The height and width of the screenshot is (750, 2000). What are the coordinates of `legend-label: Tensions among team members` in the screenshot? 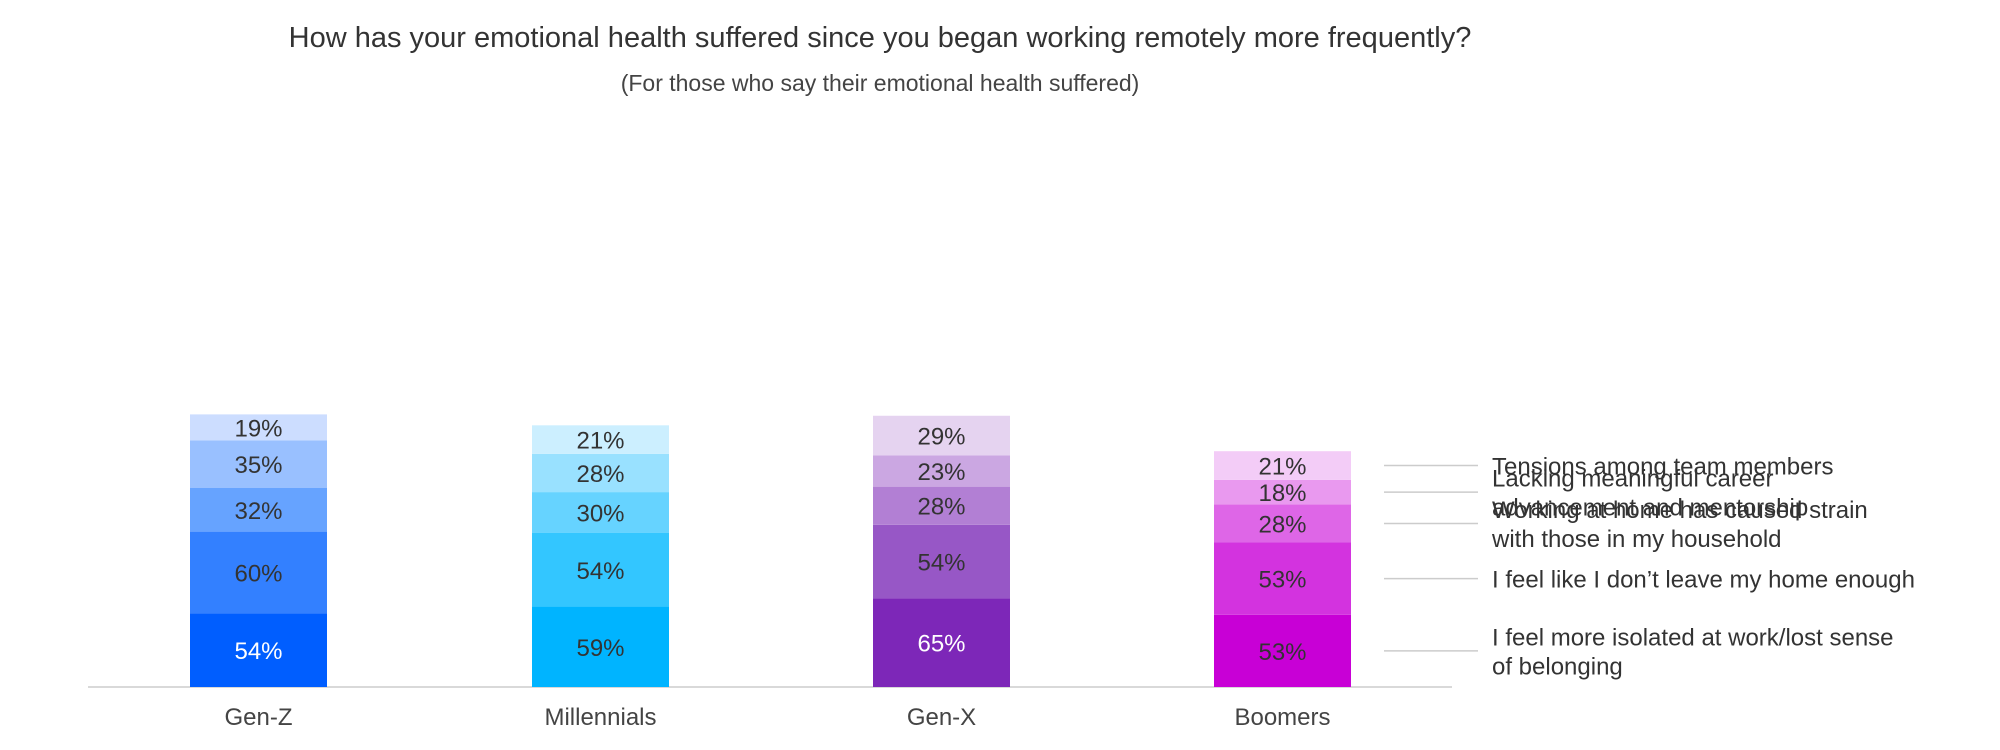 It's located at (1662, 467).